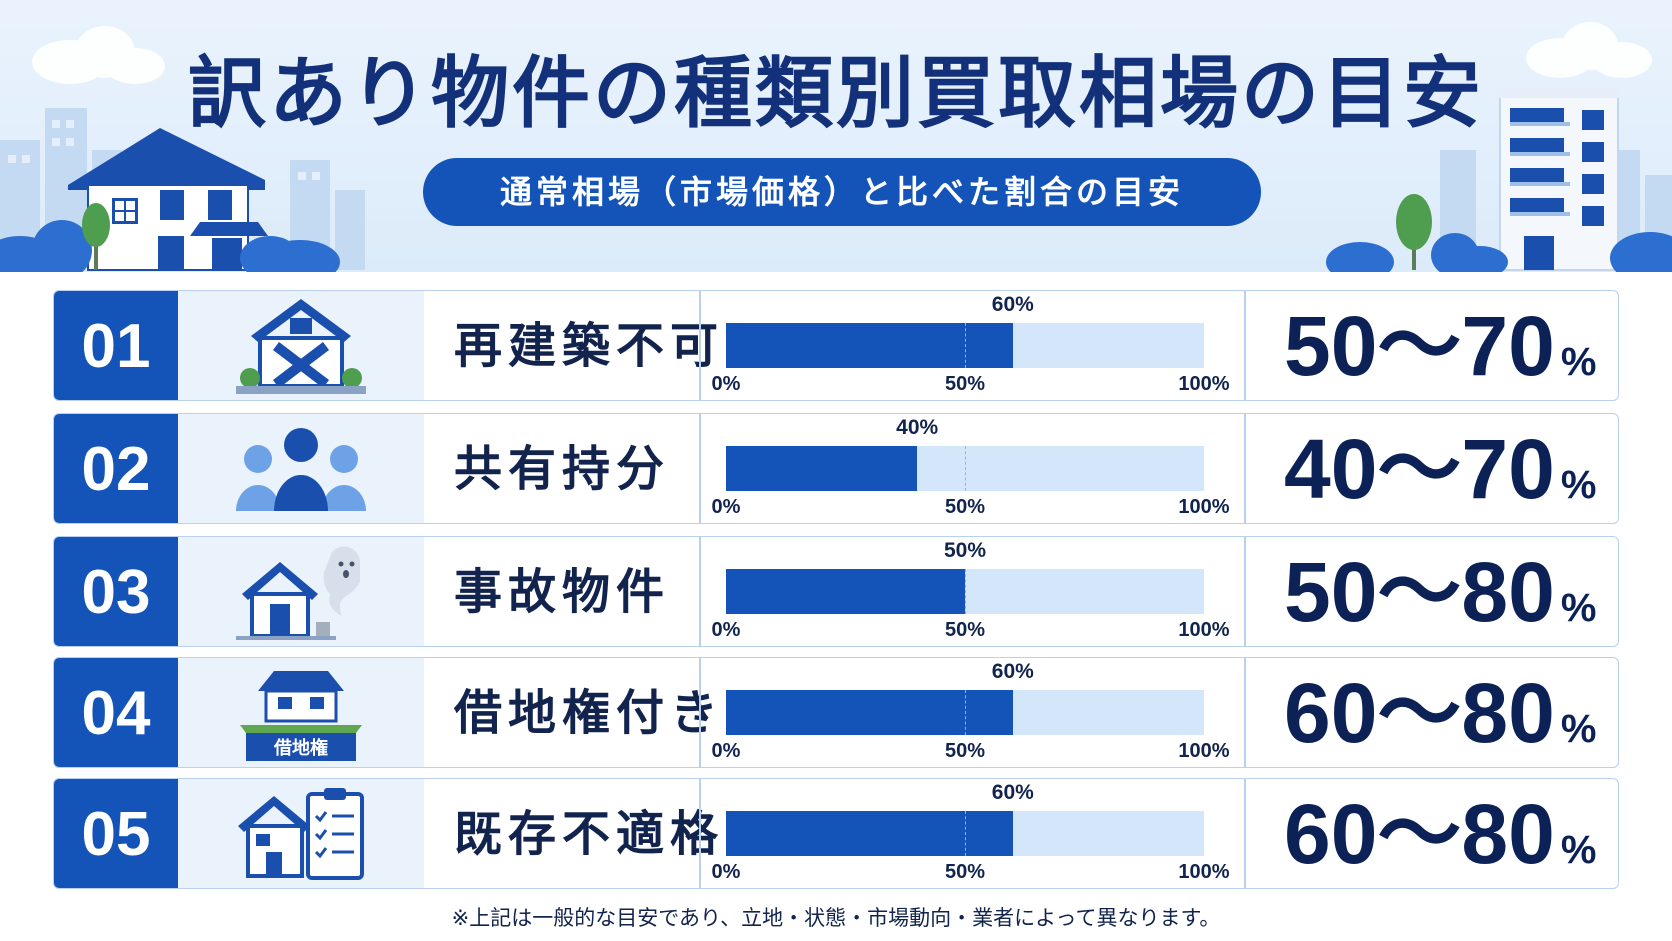 Image resolution: width=1672 pixels, height=941 pixels. I want to click on row-number: 05, so click(116, 833).